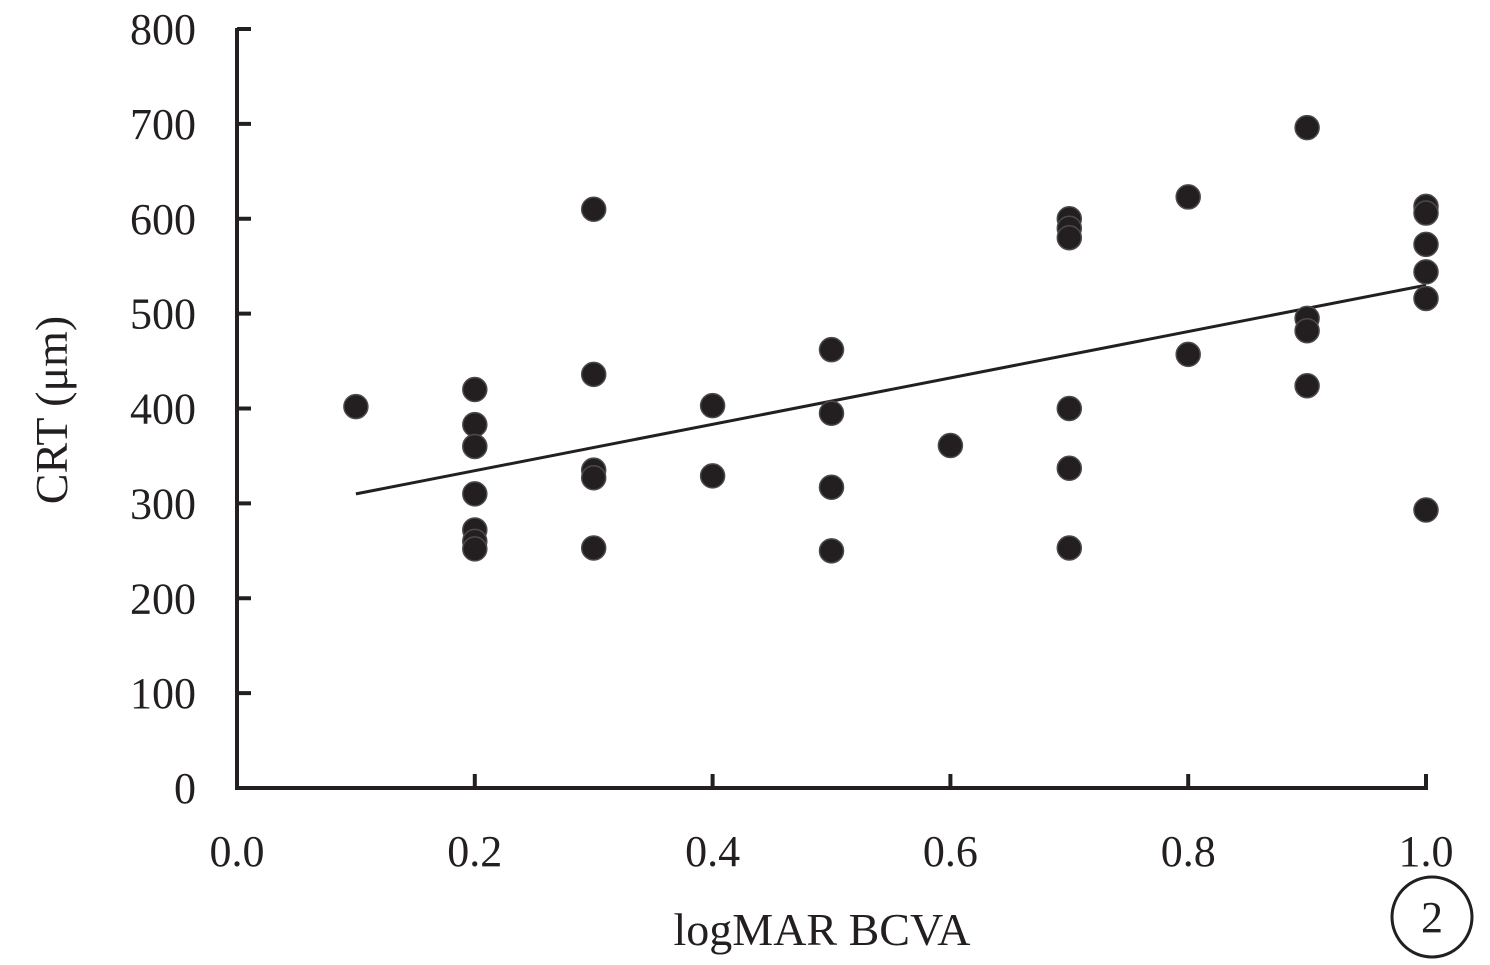  Describe the element at coordinates (163, 219) in the screenshot. I see `y-tick-label: 600` at that location.